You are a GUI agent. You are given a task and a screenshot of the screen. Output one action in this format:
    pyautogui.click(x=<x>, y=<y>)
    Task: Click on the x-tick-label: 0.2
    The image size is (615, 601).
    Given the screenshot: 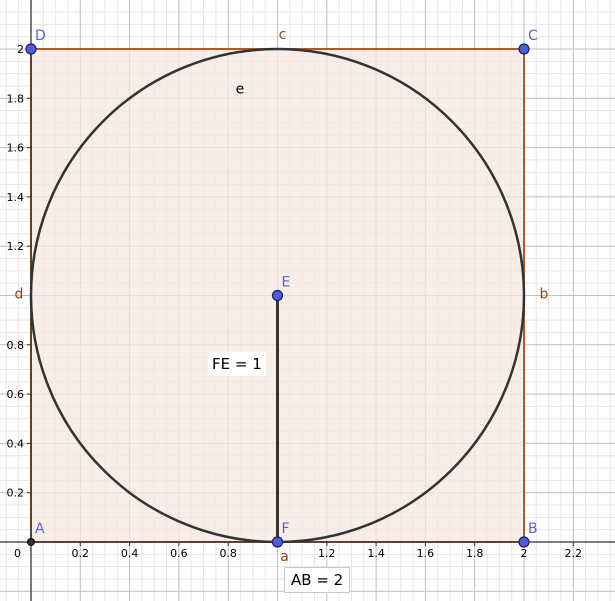 What is the action you would take?
    pyautogui.click(x=81, y=553)
    